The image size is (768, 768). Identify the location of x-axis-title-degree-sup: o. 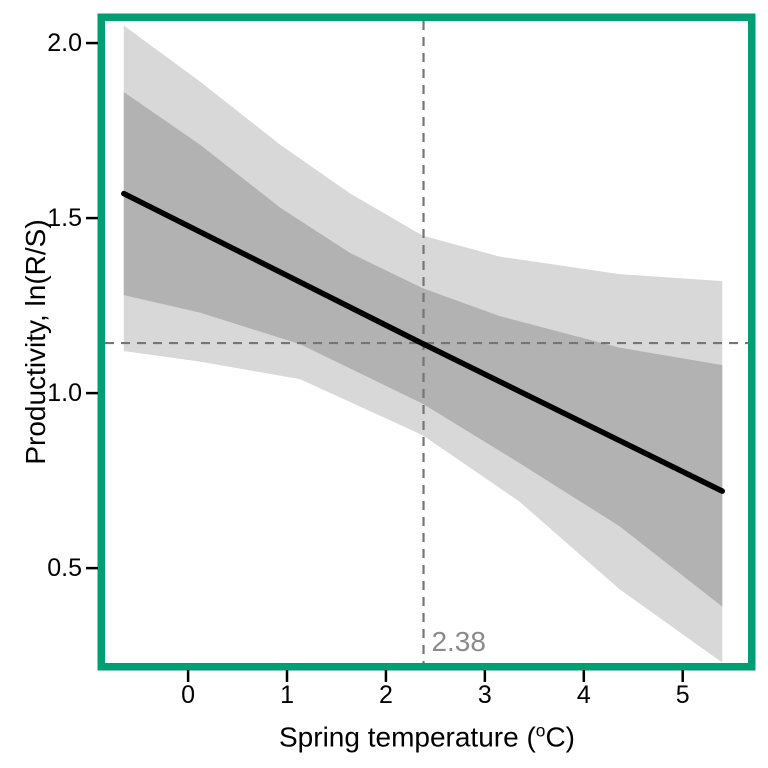
(540, 730).